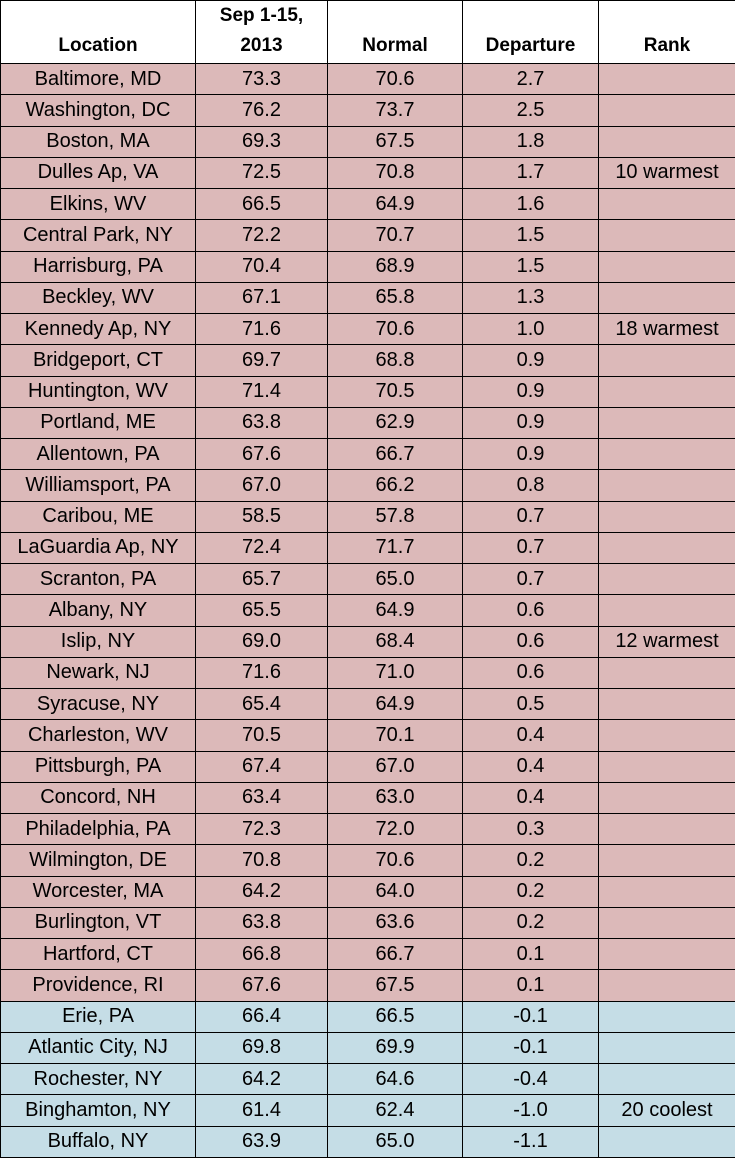  What do you see at coordinates (261, 1016) in the screenshot?
I see `period-cell: 66.4` at bounding box center [261, 1016].